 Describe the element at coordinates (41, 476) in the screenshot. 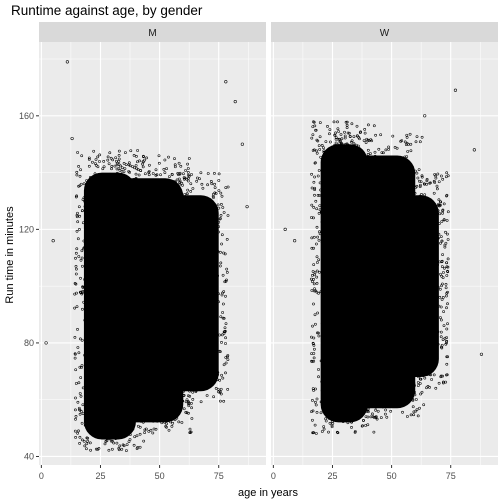

I see `x-tick-label: 0` at that location.